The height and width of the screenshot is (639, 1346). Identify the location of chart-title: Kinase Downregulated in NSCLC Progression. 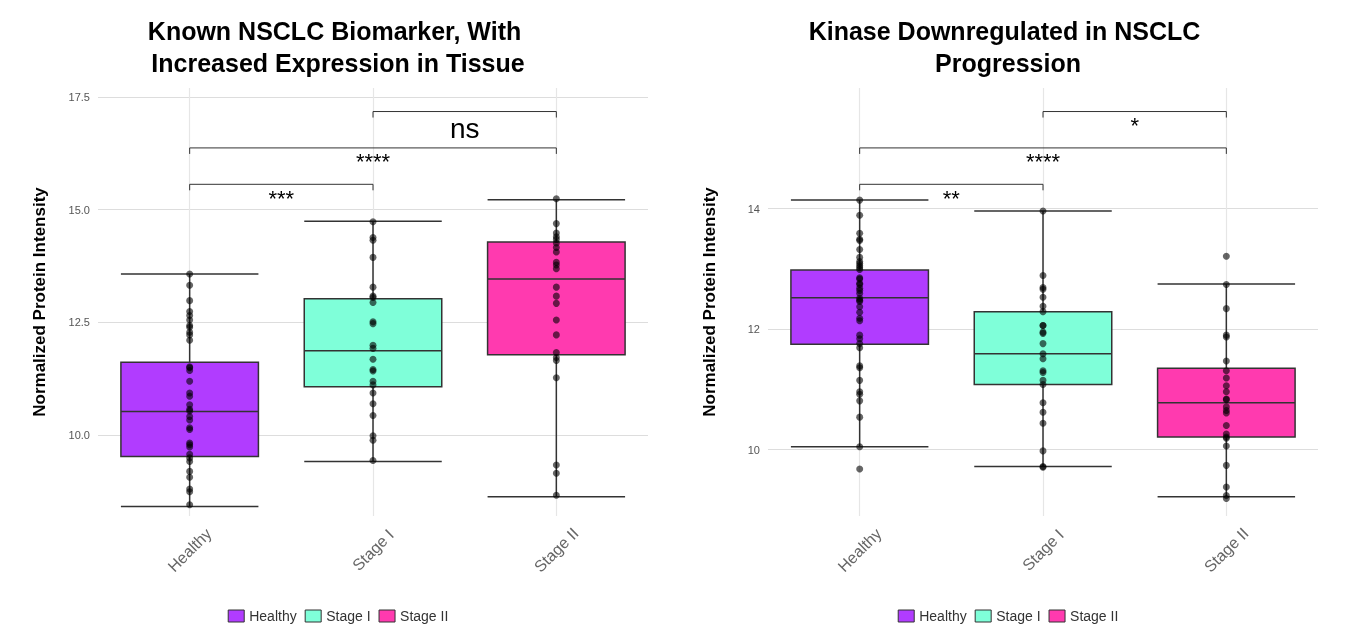
(1008, 47).